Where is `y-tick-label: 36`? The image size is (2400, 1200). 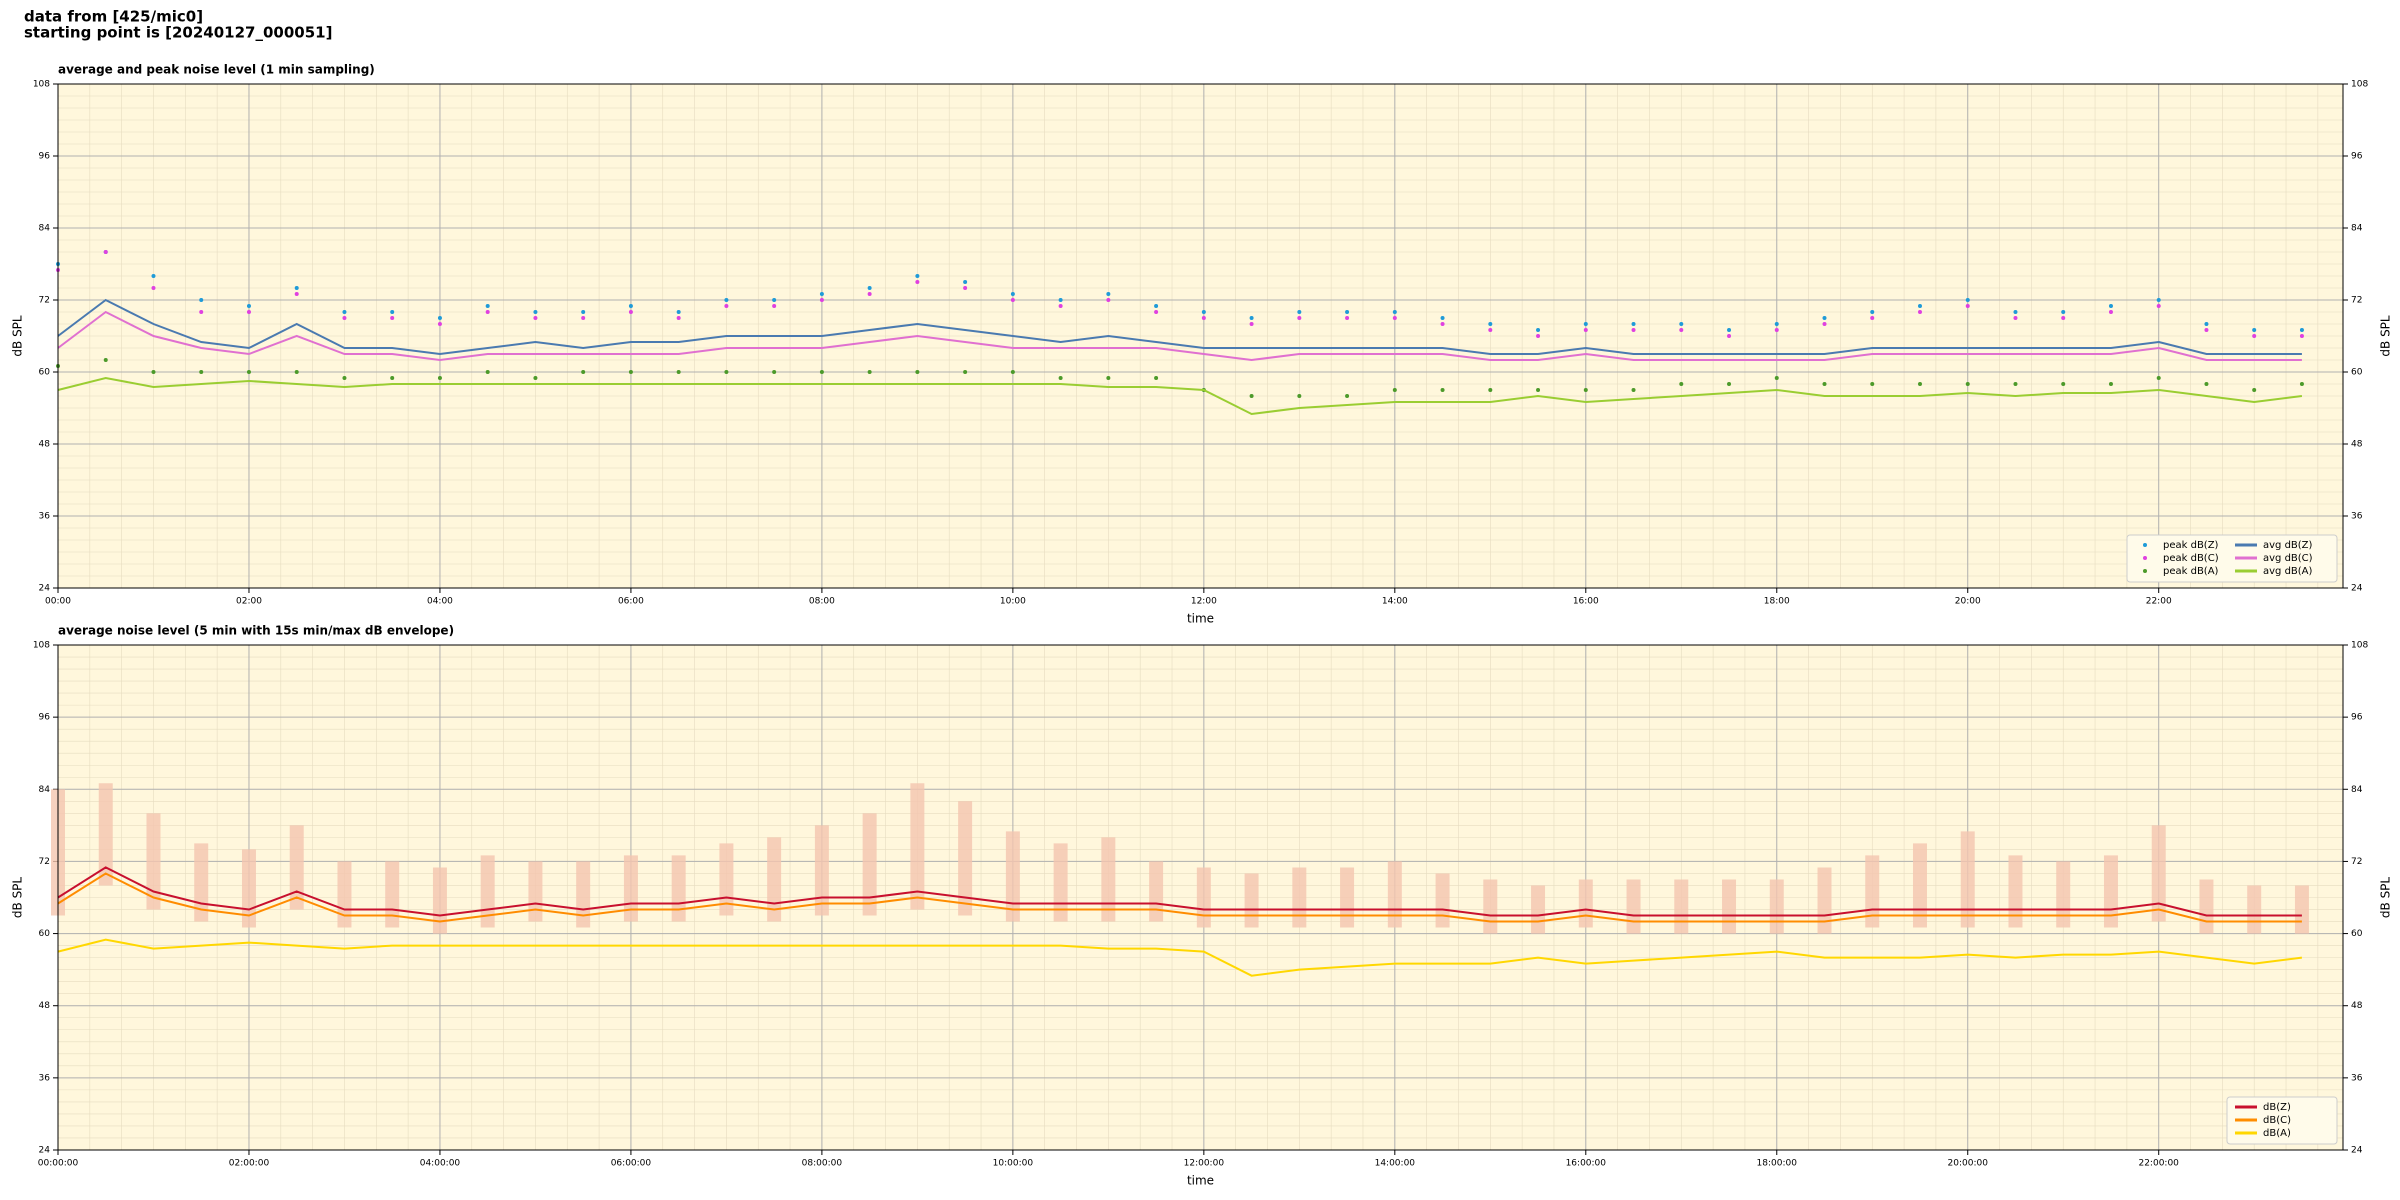 y-tick-label: 36 is located at coordinates (45, 1078).